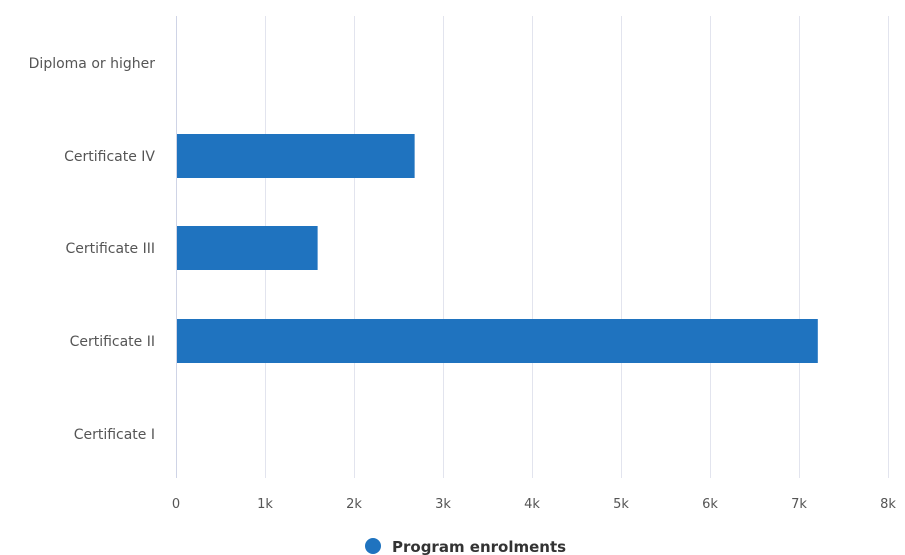 Image resolution: width=905 pixels, height=555 pixels. I want to click on category-label: Certificate IV, so click(109, 157).